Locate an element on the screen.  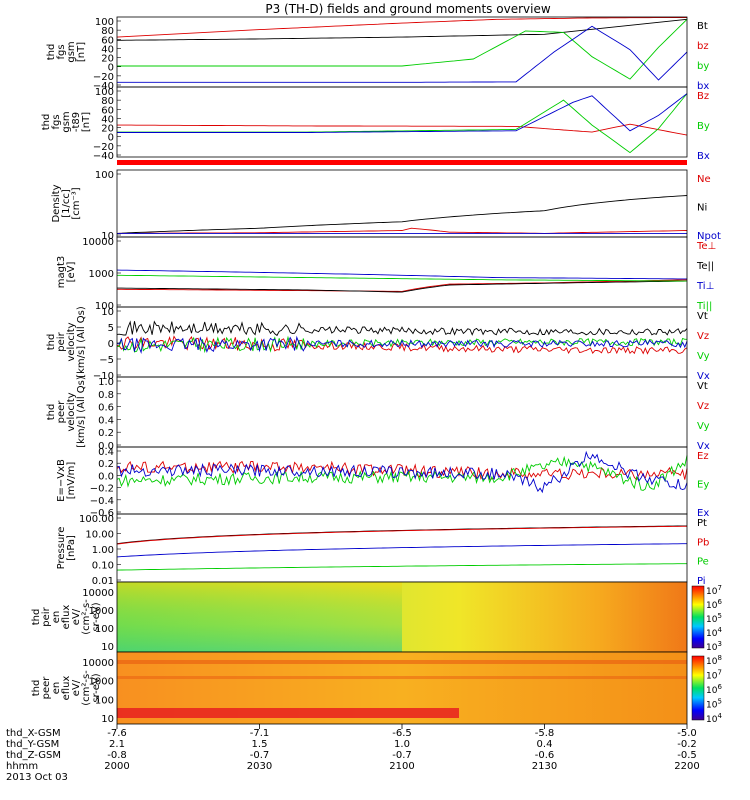
colorbar-tick-label: 10³ is located at coordinates (714, 646).